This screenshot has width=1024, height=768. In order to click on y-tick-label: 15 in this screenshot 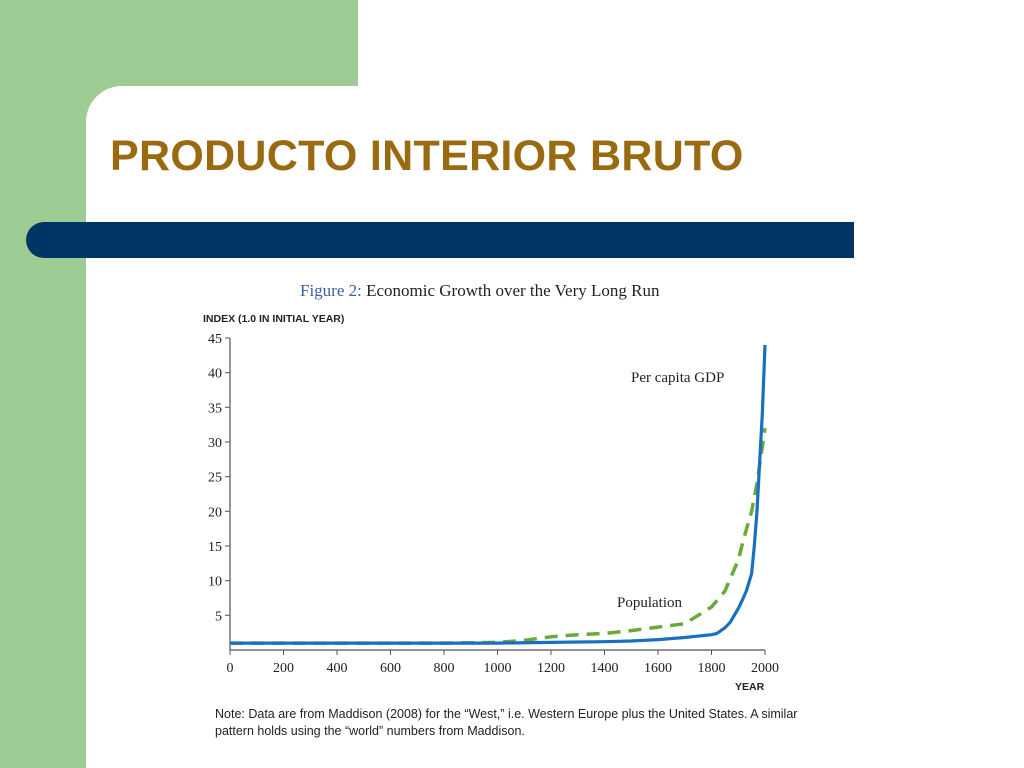, I will do `click(215, 547)`.